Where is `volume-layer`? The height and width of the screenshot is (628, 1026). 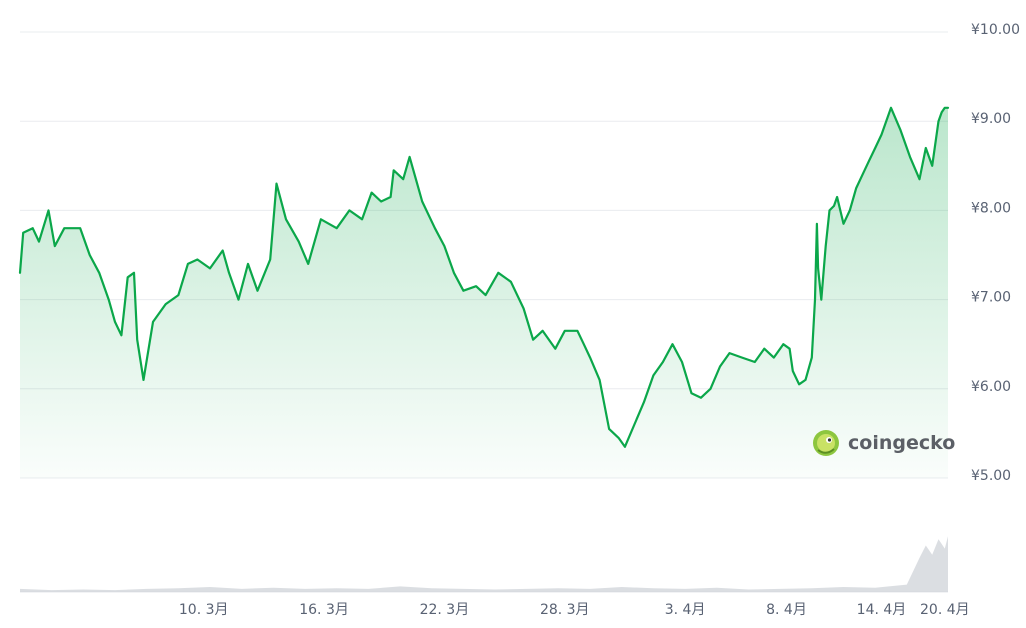
volume-layer is located at coordinates (484, 564).